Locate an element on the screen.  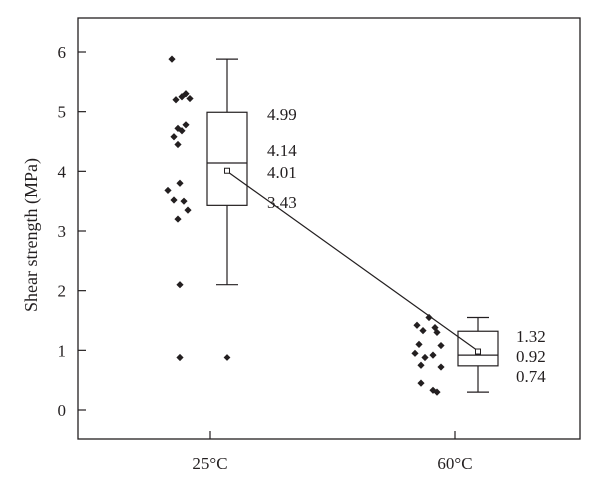
series-60c is located at coordinates (455, 354).